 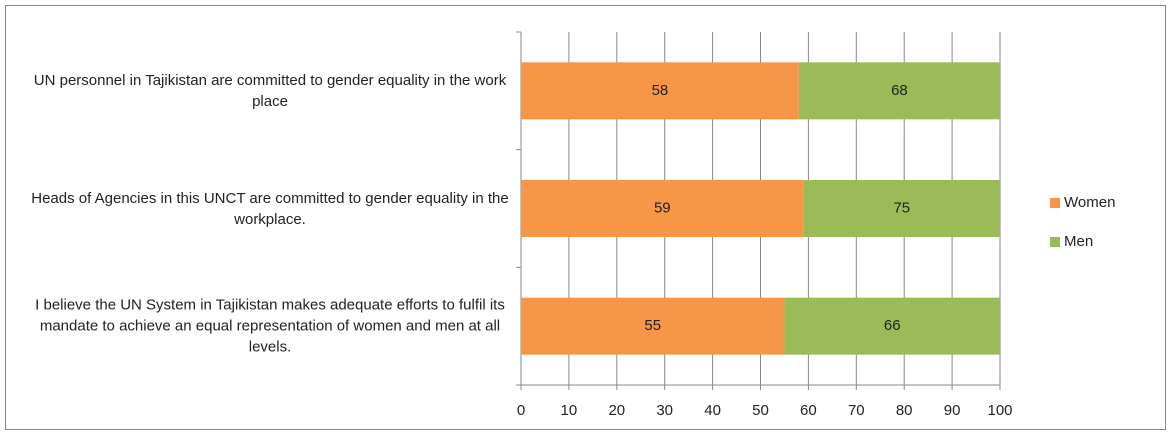 I want to click on x-tick-label: 80, so click(x=904, y=410).